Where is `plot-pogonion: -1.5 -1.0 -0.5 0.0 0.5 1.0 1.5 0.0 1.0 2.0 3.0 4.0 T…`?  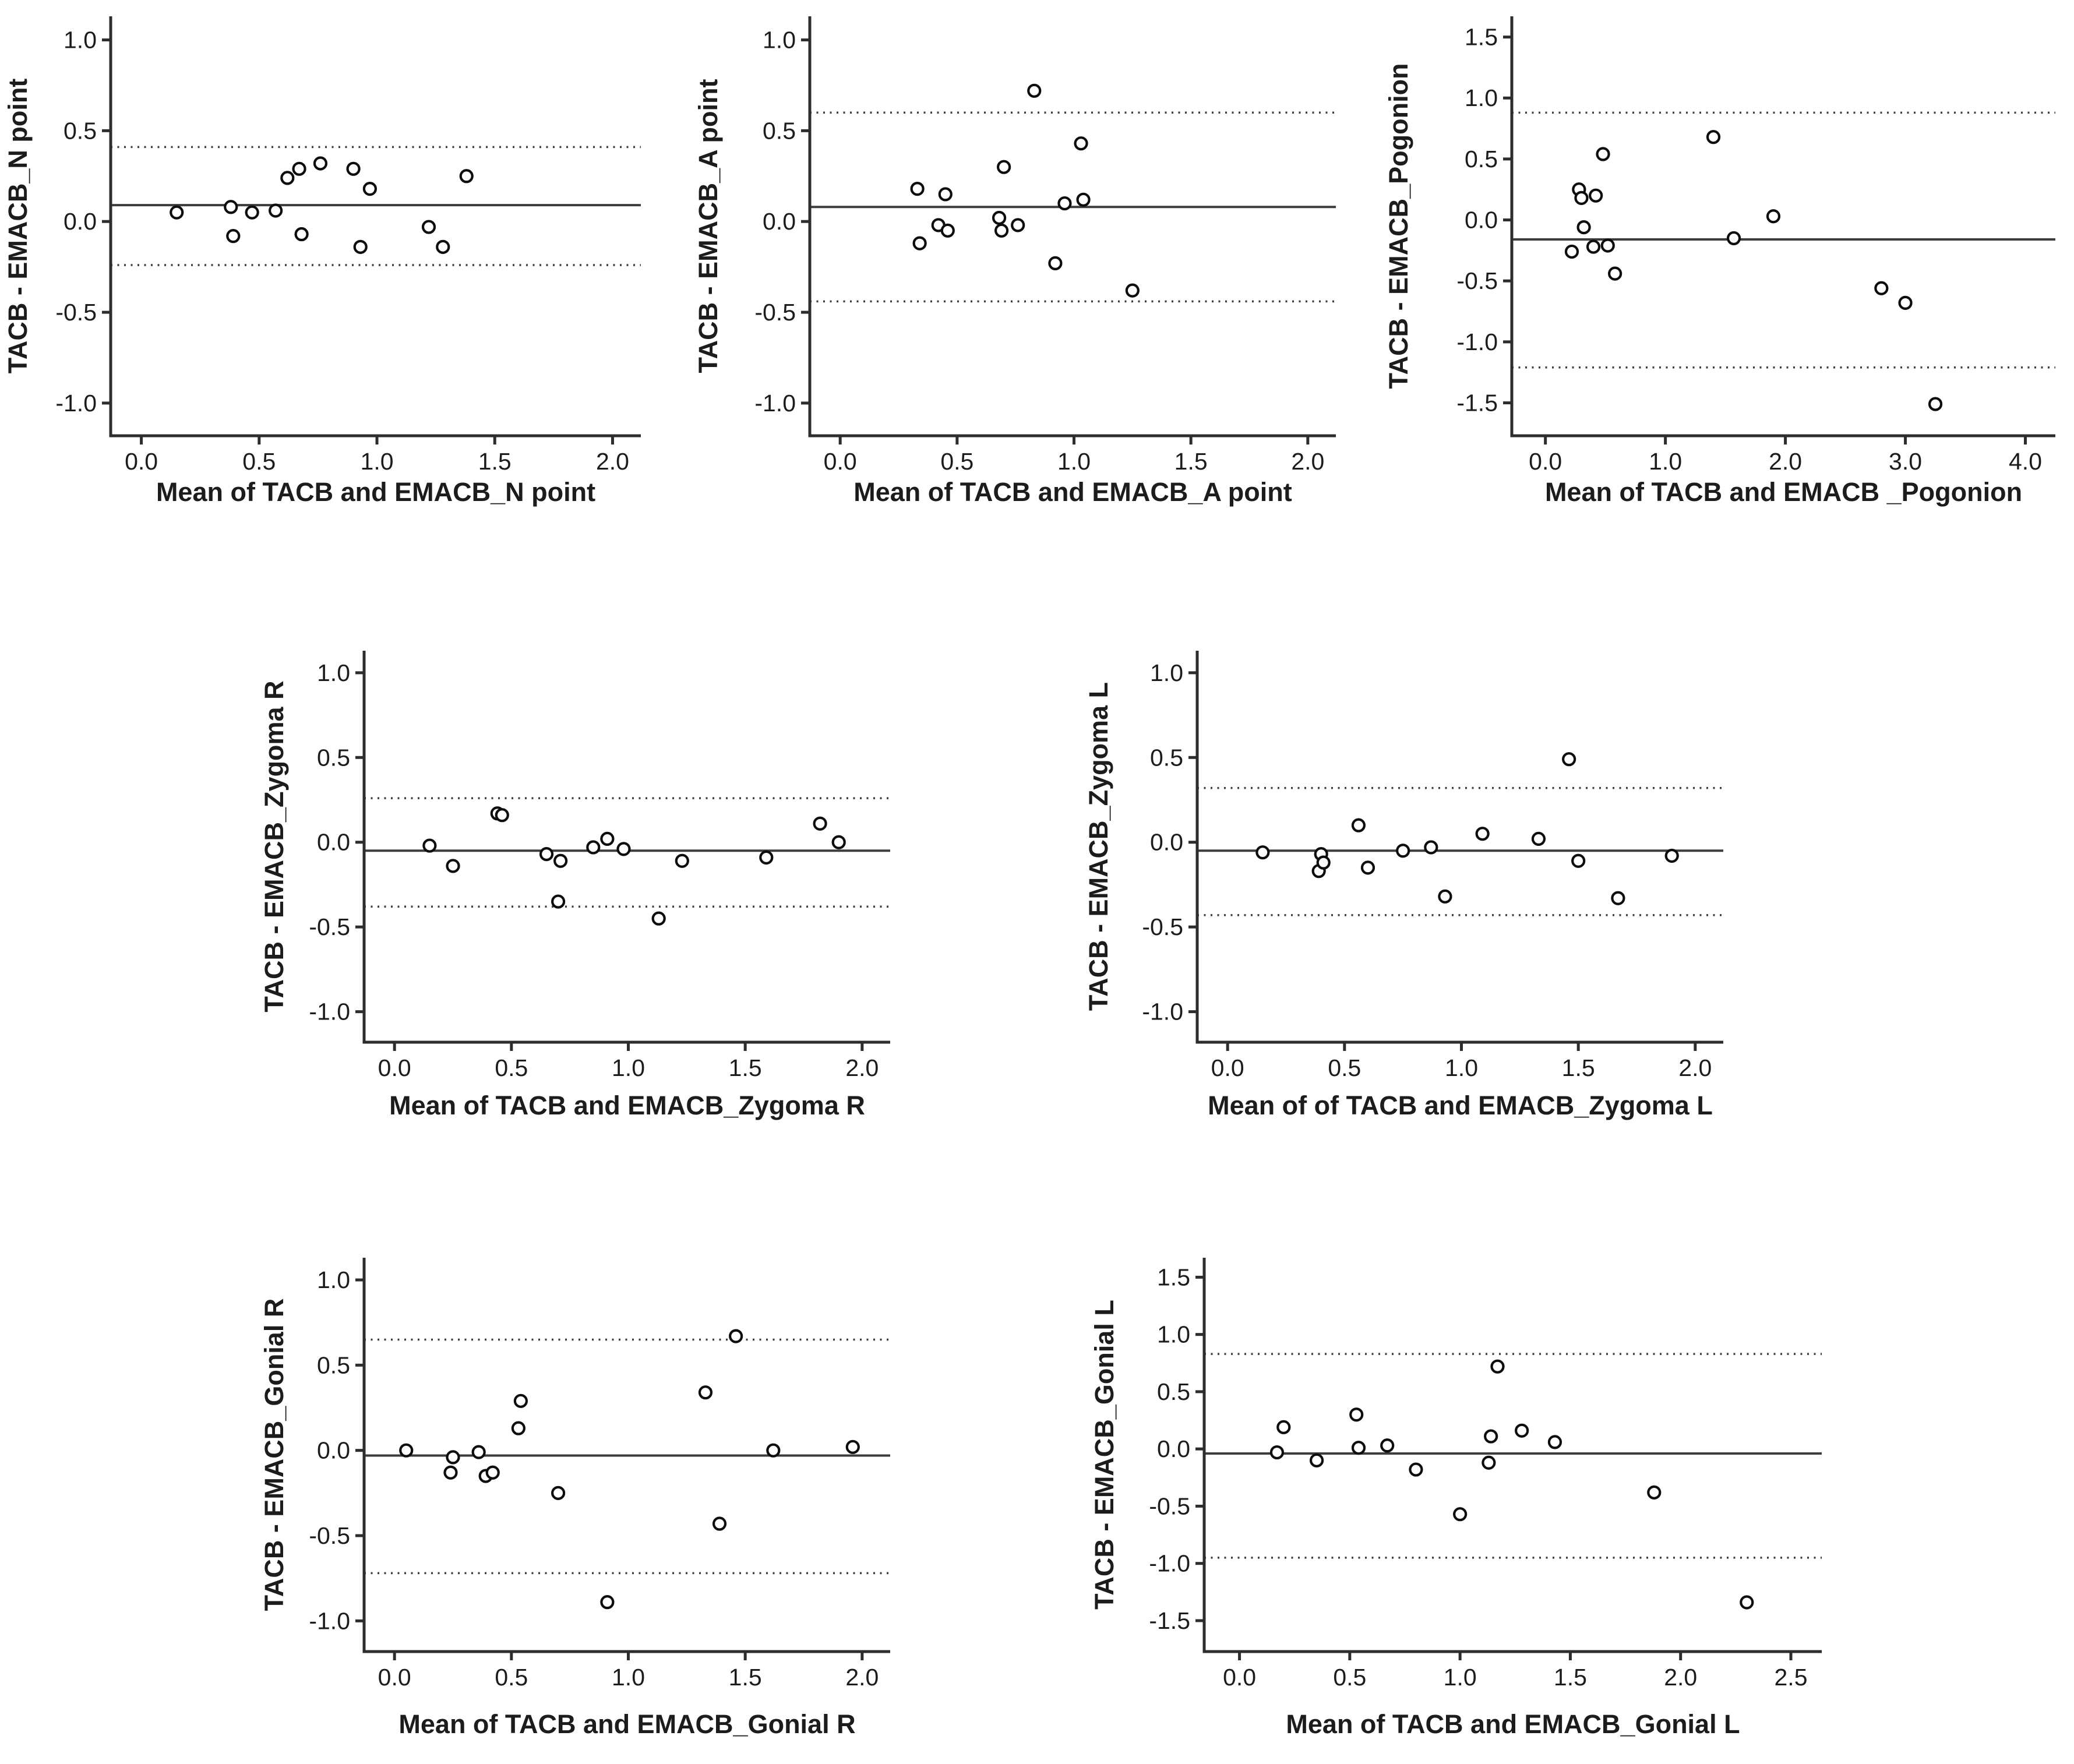 plot-pogonion: -1.5 -1.0 -0.5 0.0 0.5 1.0 1.5 0.0 1.0 2.0 3.0 4.0 T… is located at coordinates (1724, 264).